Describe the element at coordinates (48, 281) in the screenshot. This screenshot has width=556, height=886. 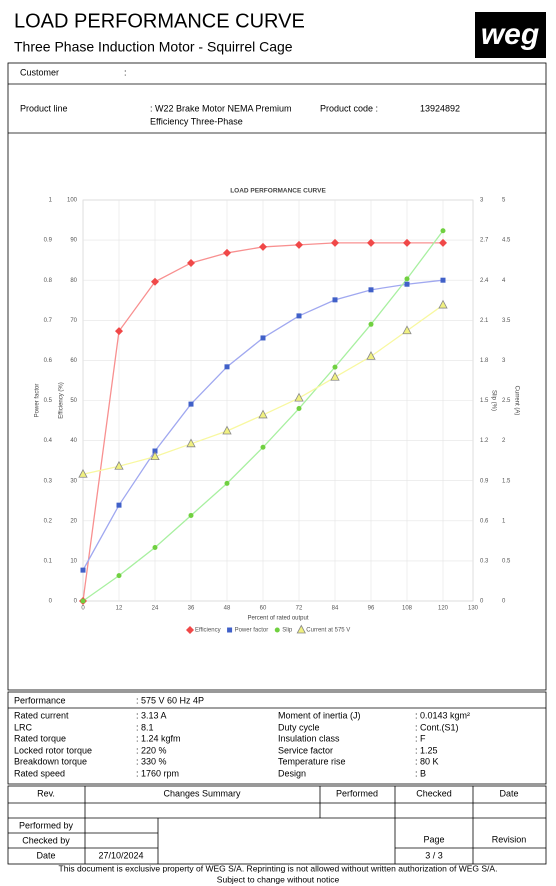
I see `y-tick-label: 0.8` at that location.